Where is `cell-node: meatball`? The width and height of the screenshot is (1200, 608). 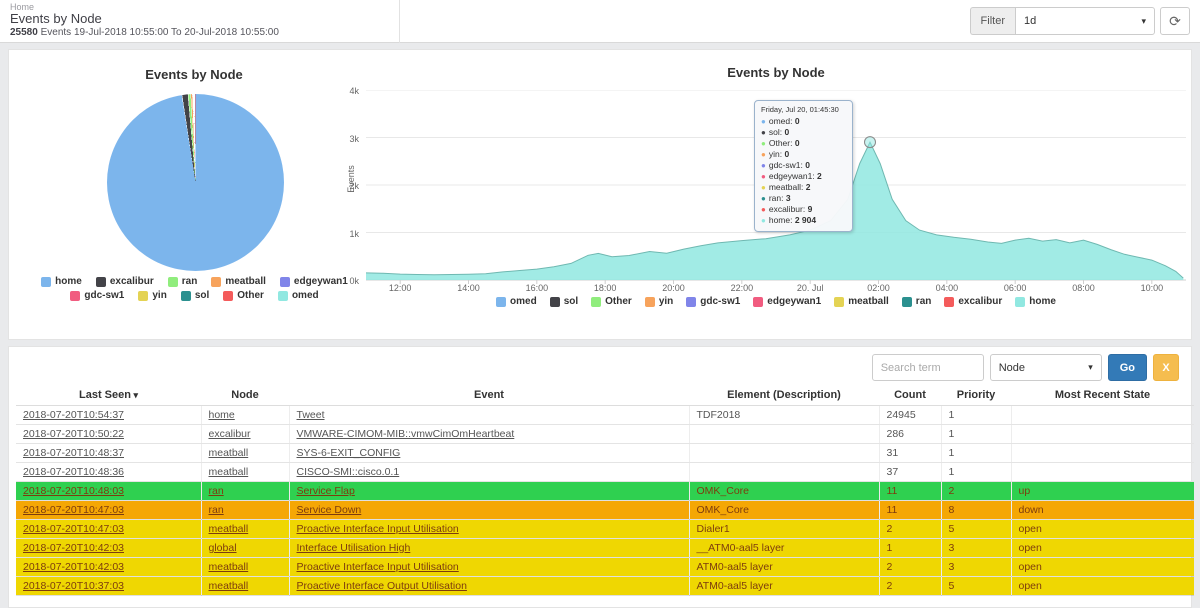 cell-node: meatball is located at coordinates (245, 567).